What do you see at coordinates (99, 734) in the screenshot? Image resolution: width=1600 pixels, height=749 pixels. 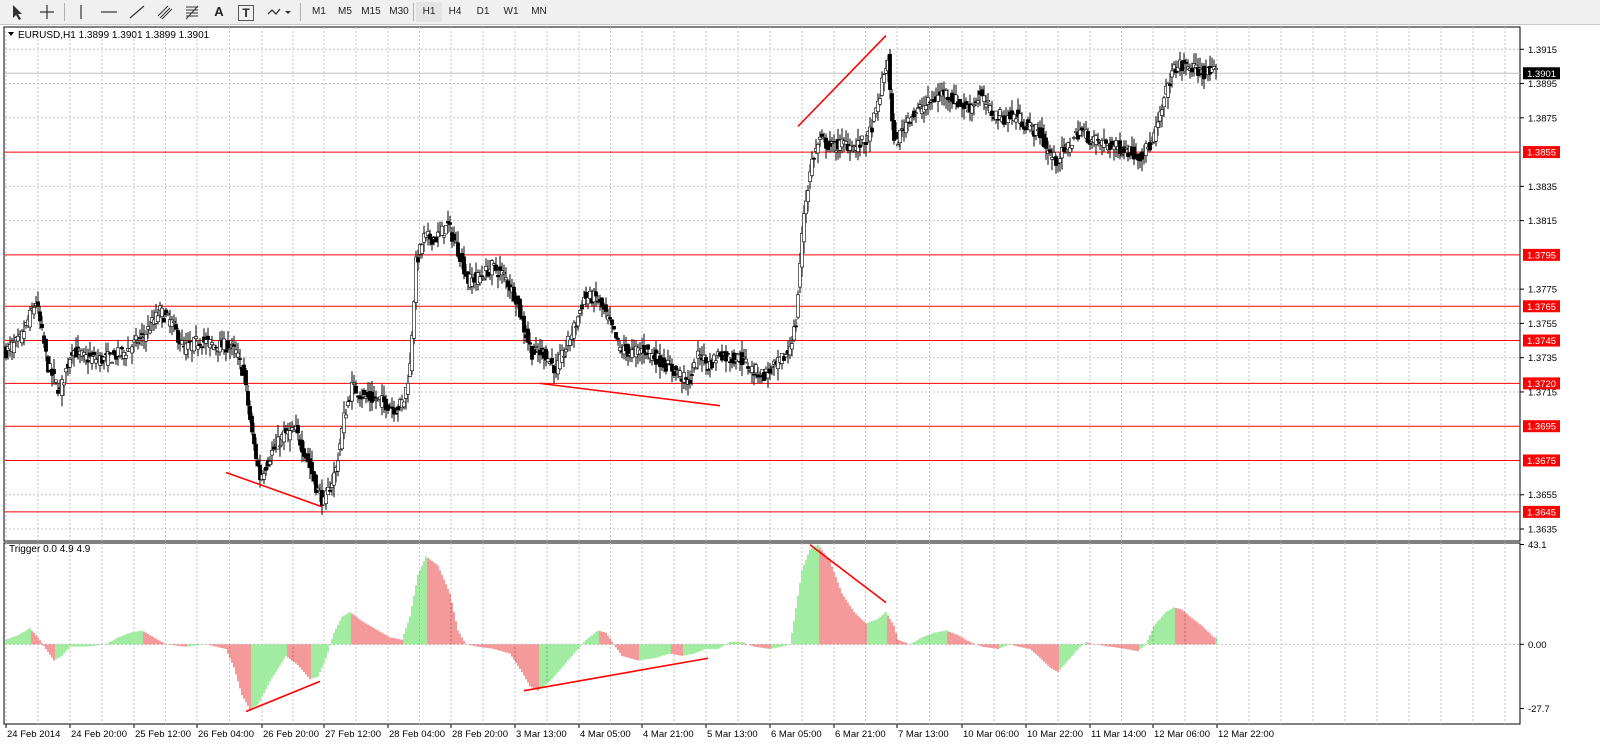 I see `x-tick-label: 24 Feb 20:00` at bounding box center [99, 734].